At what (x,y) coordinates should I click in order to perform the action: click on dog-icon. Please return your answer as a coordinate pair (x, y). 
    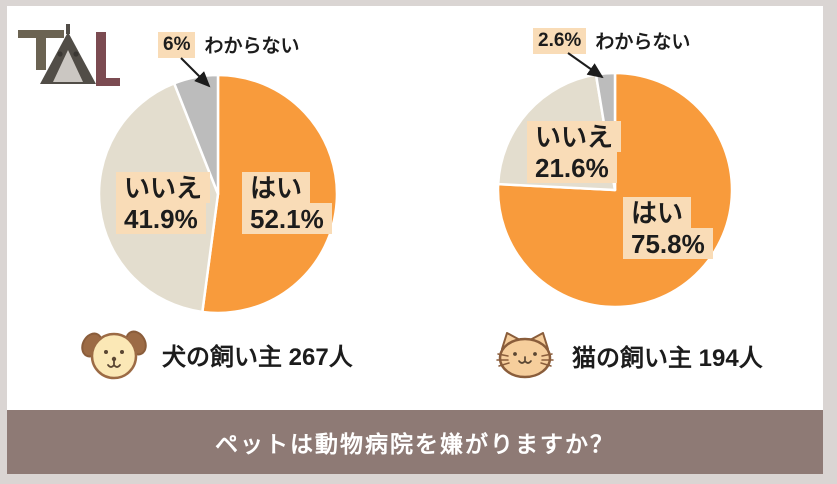
    Looking at the image, I should click on (114, 355).